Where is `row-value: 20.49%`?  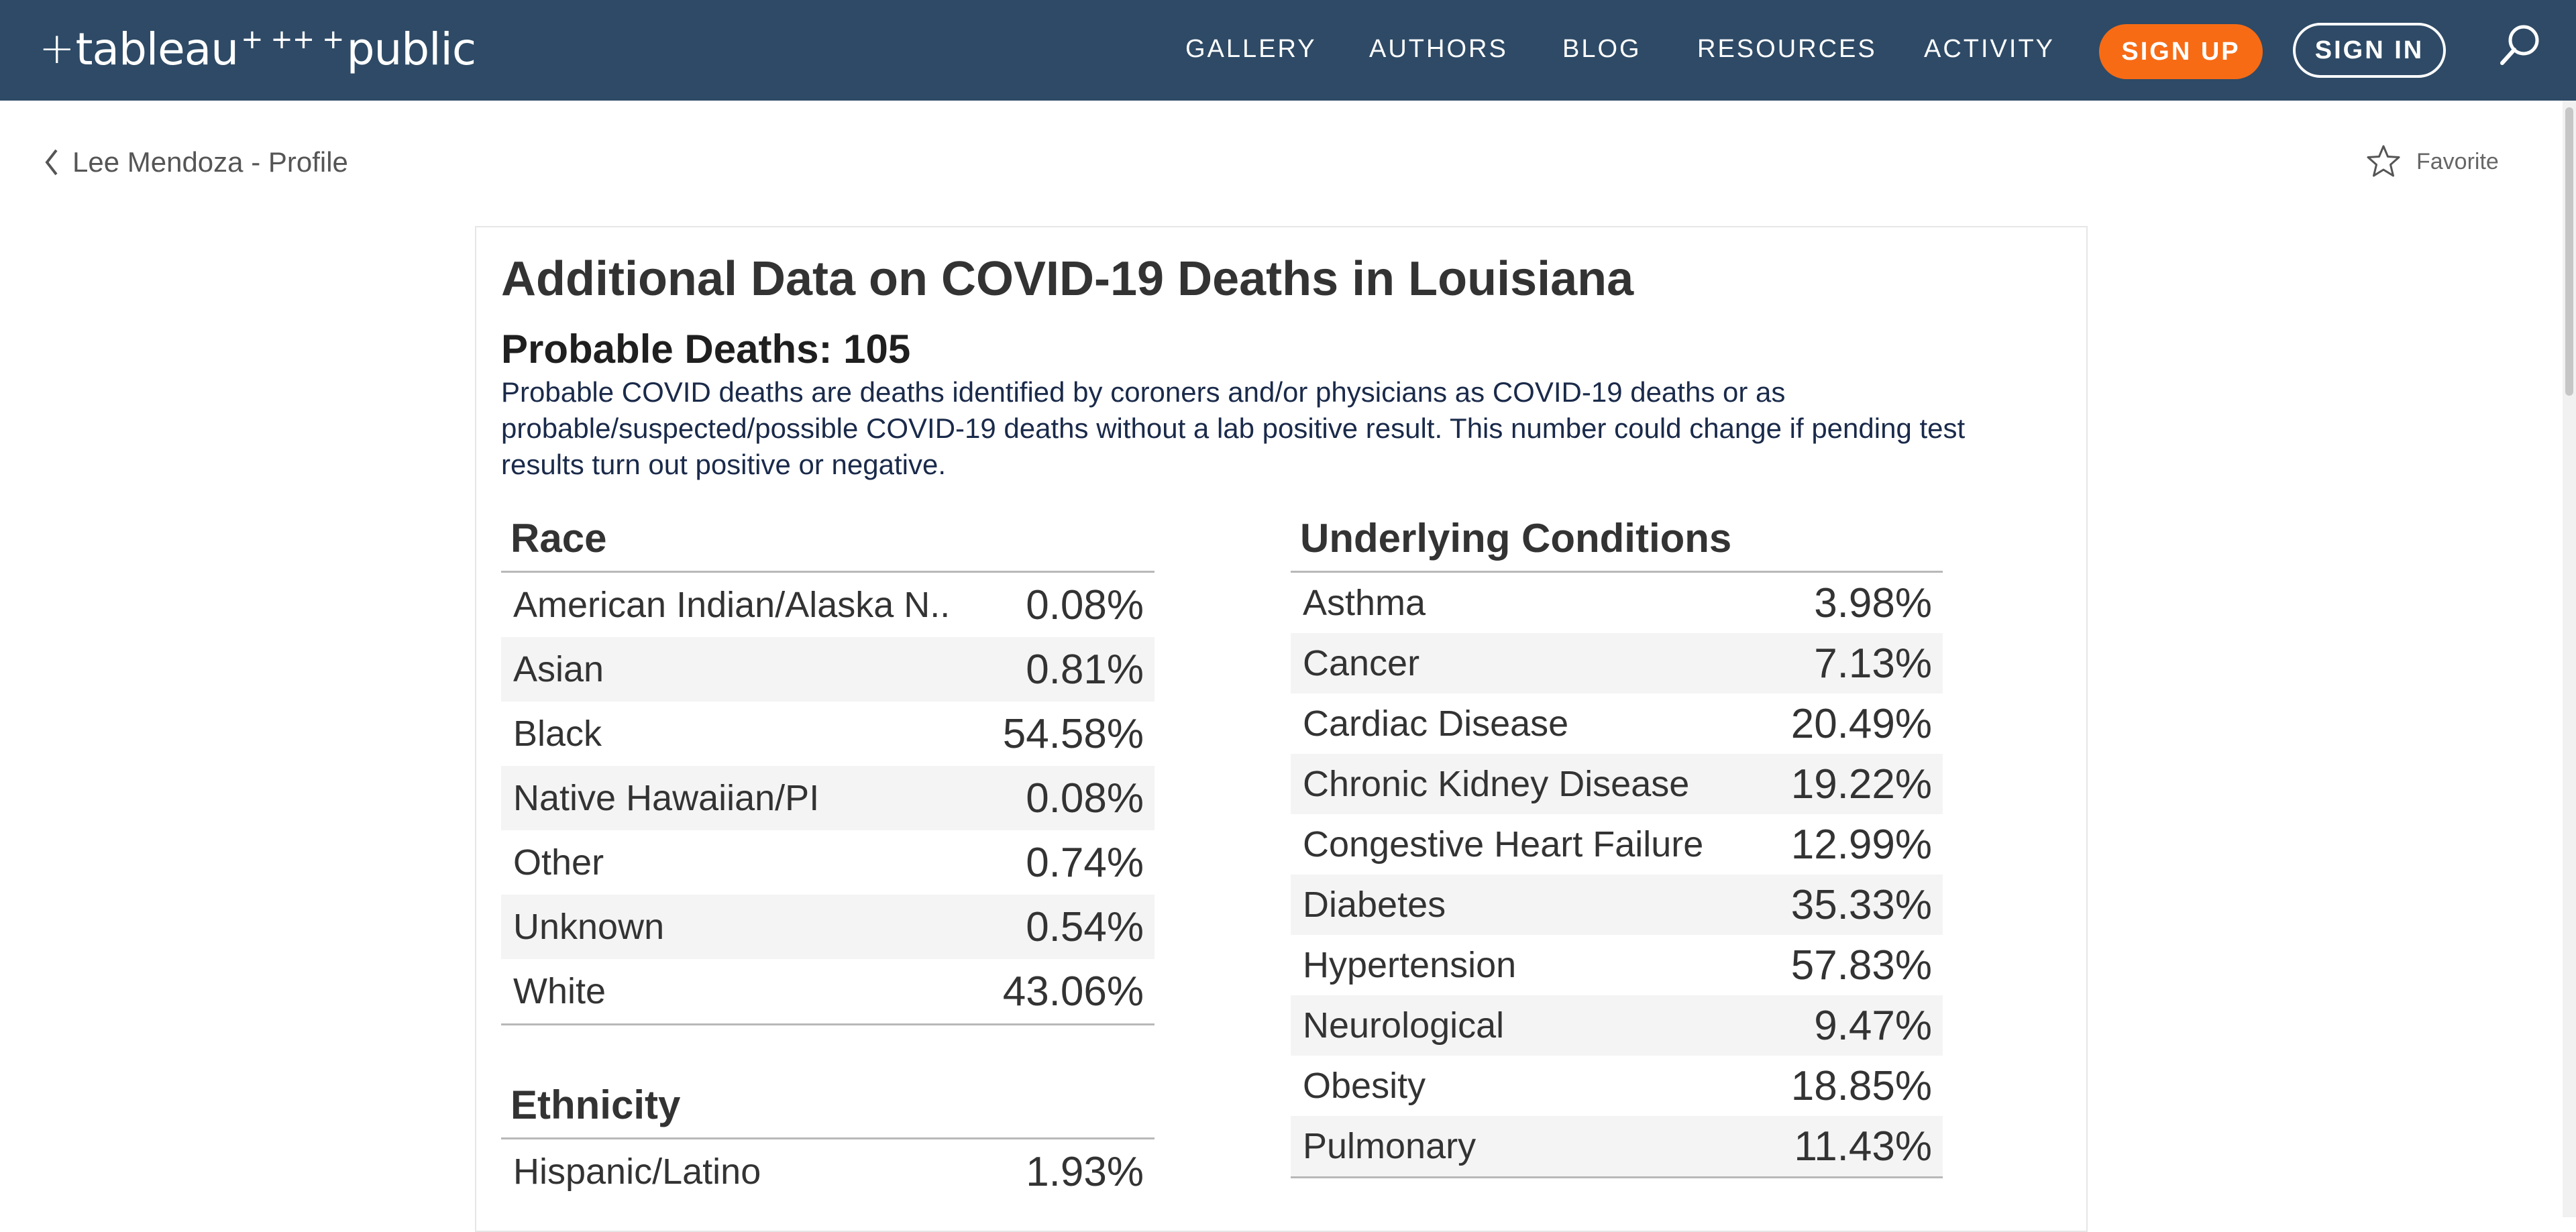 row-value: 20.49% is located at coordinates (1861, 723).